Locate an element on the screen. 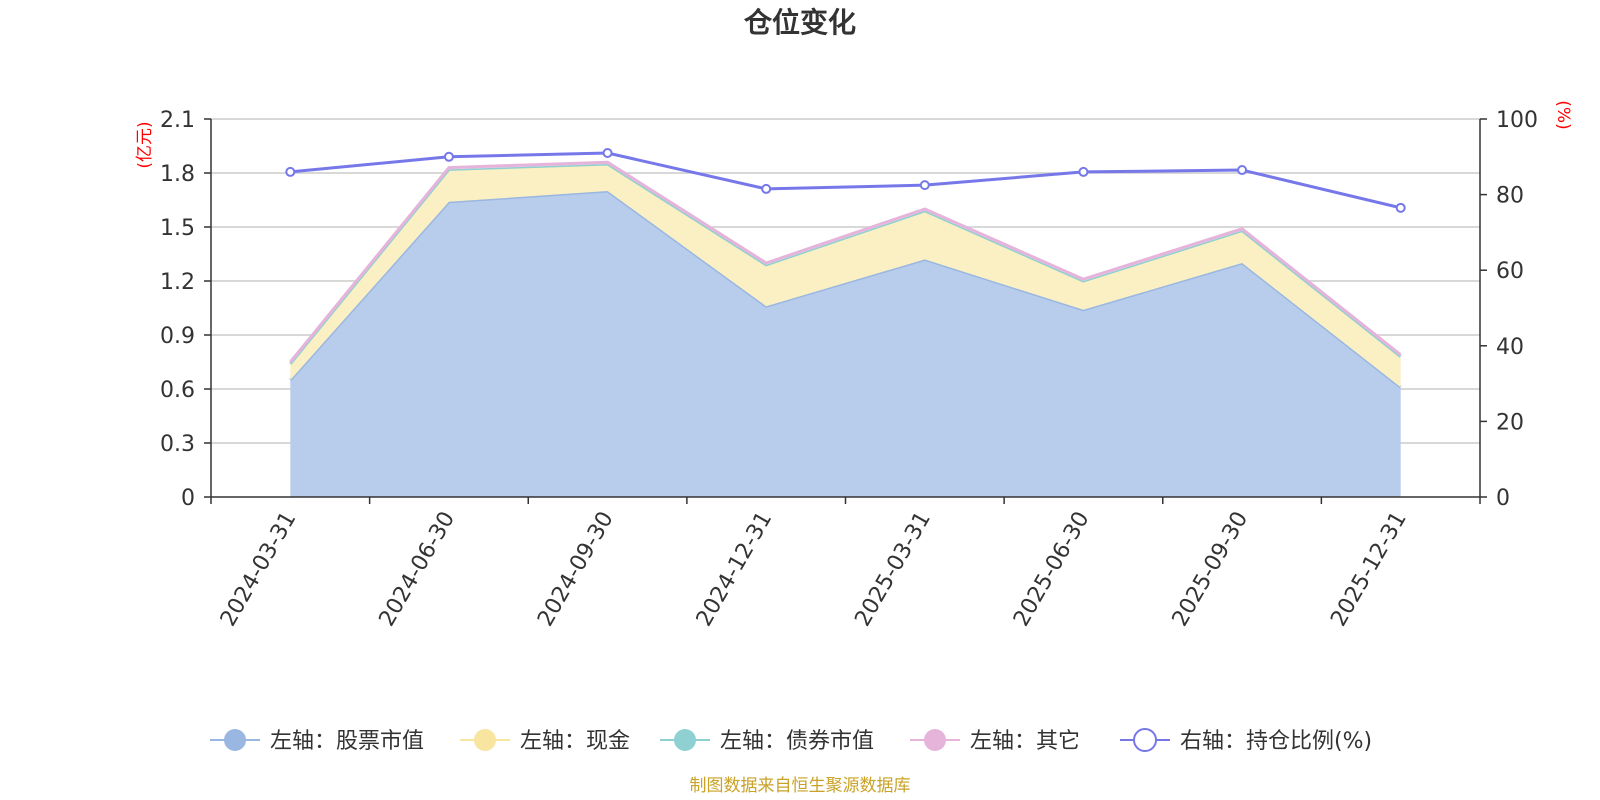  legend-label-4: 左轴：其它 is located at coordinates (1025, 741).